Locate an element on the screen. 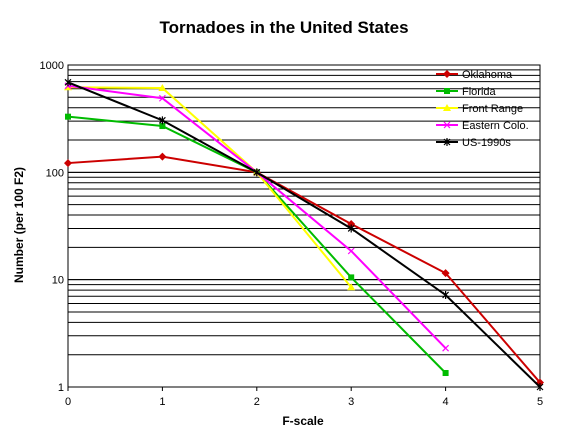 The image size is (568, 443). x-axis-title: F-scale is located at coordinates (303, 421).